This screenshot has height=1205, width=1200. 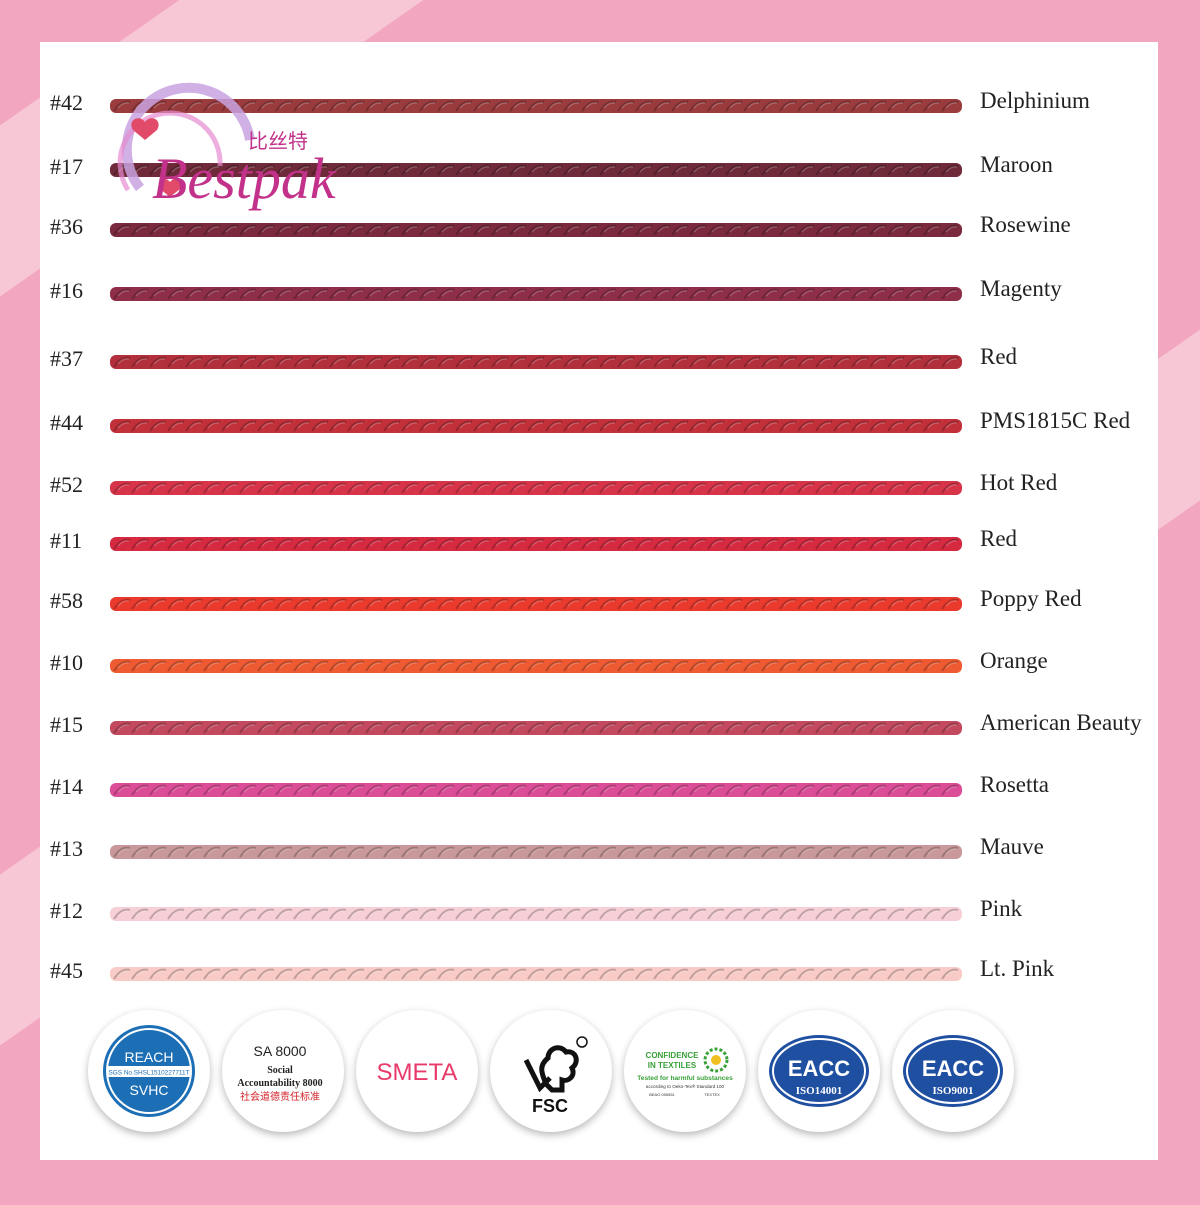 I want to click on fsc-badge: FSC, so click(x=551, y=1071).